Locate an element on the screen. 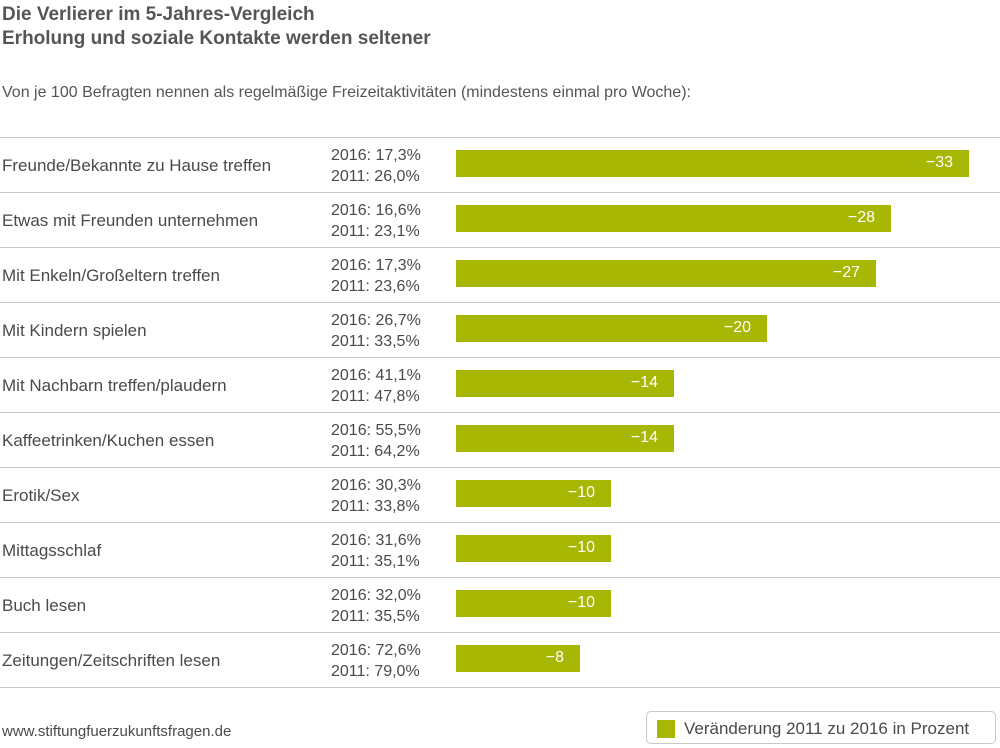 Image resolution: width=1000 pixels, height=748 pixels. value-2016: 2016: 30,3% is located at coordinates (376, 485).